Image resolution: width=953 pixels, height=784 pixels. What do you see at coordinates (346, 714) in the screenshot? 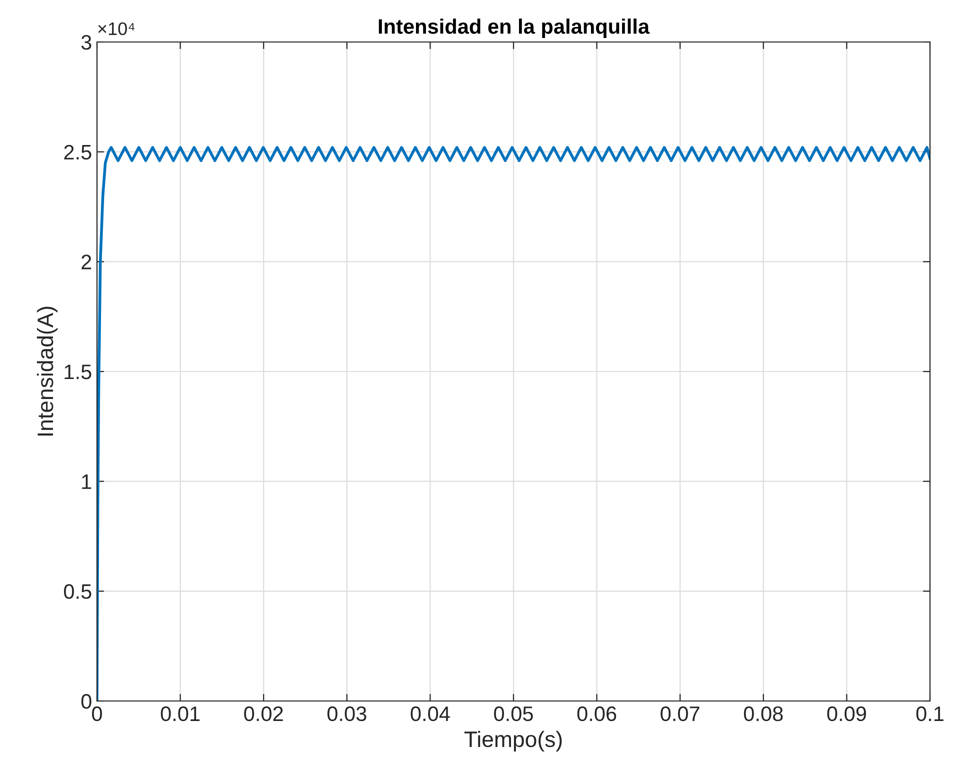
I see `x-tick-label: 0.03` at bounding box center [346, 714].